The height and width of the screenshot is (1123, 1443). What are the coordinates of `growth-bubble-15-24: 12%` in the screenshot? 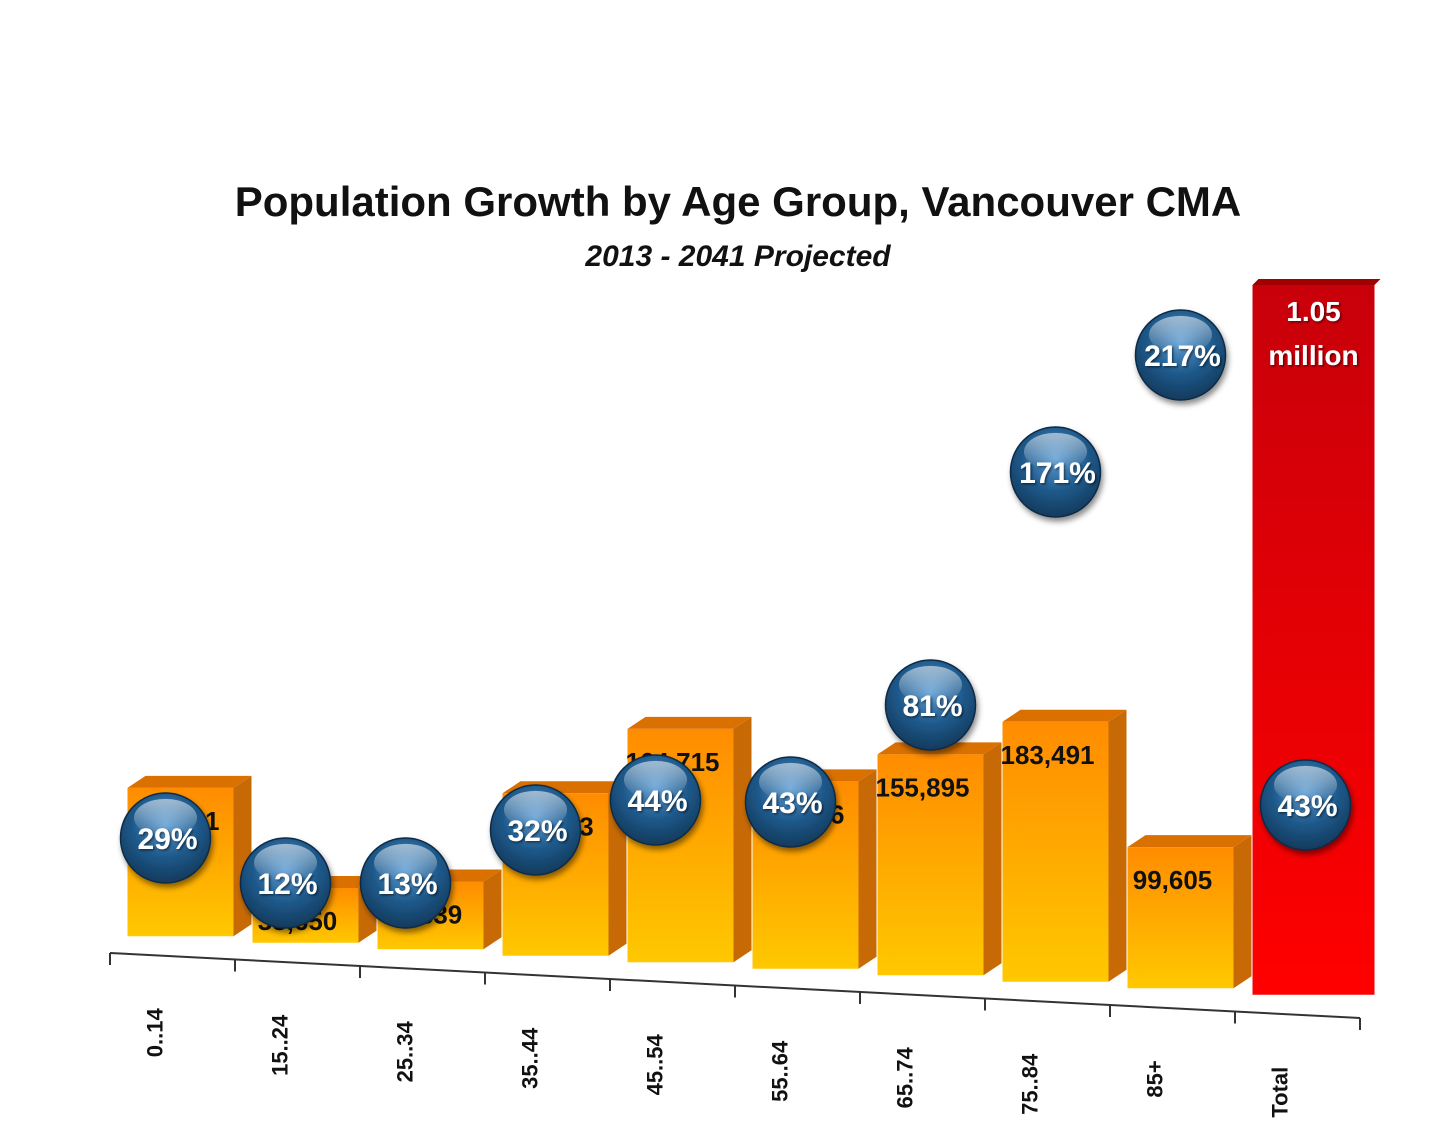 It's located at (285, 883).